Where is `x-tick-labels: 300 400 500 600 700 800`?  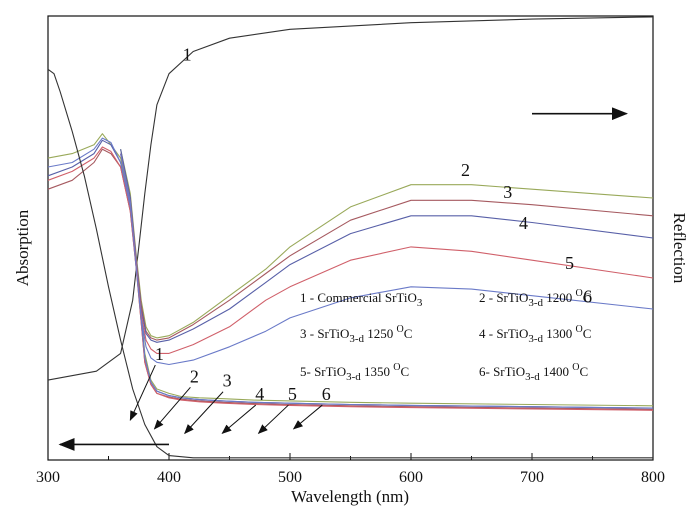
x-tick-labels: 300 400 500 600 700 800 is located at coordinates (350, 477).